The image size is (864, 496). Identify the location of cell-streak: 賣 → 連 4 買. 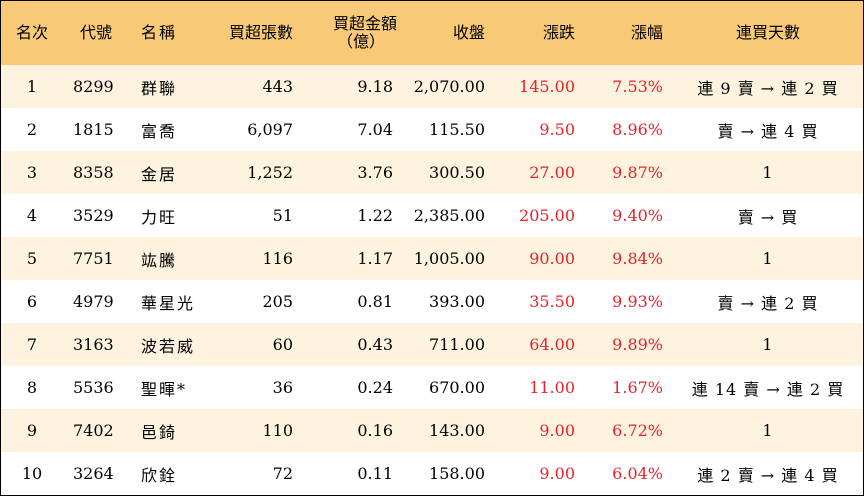
(768, 131).